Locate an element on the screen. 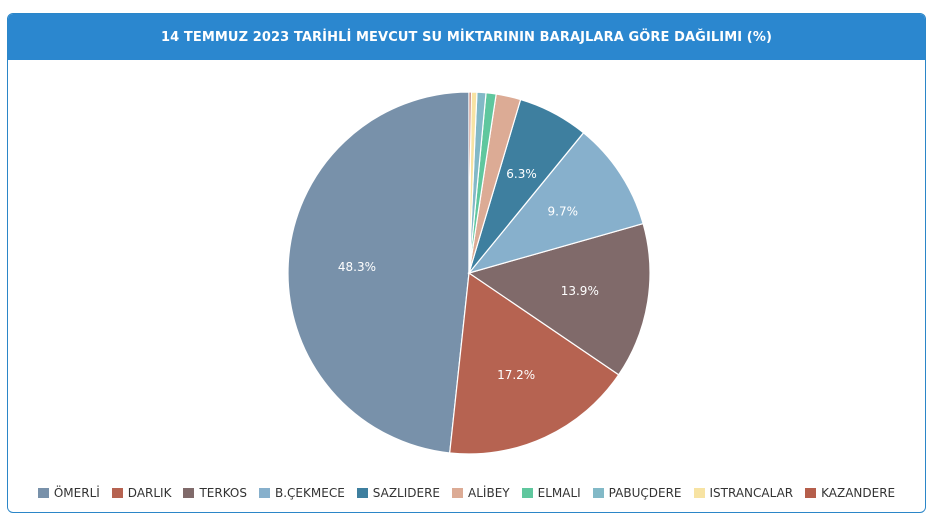 Image resolution: width=933 pixels, height=513 pixels. legend-label: PABUÇDERE is located at coordinates (645, 493).